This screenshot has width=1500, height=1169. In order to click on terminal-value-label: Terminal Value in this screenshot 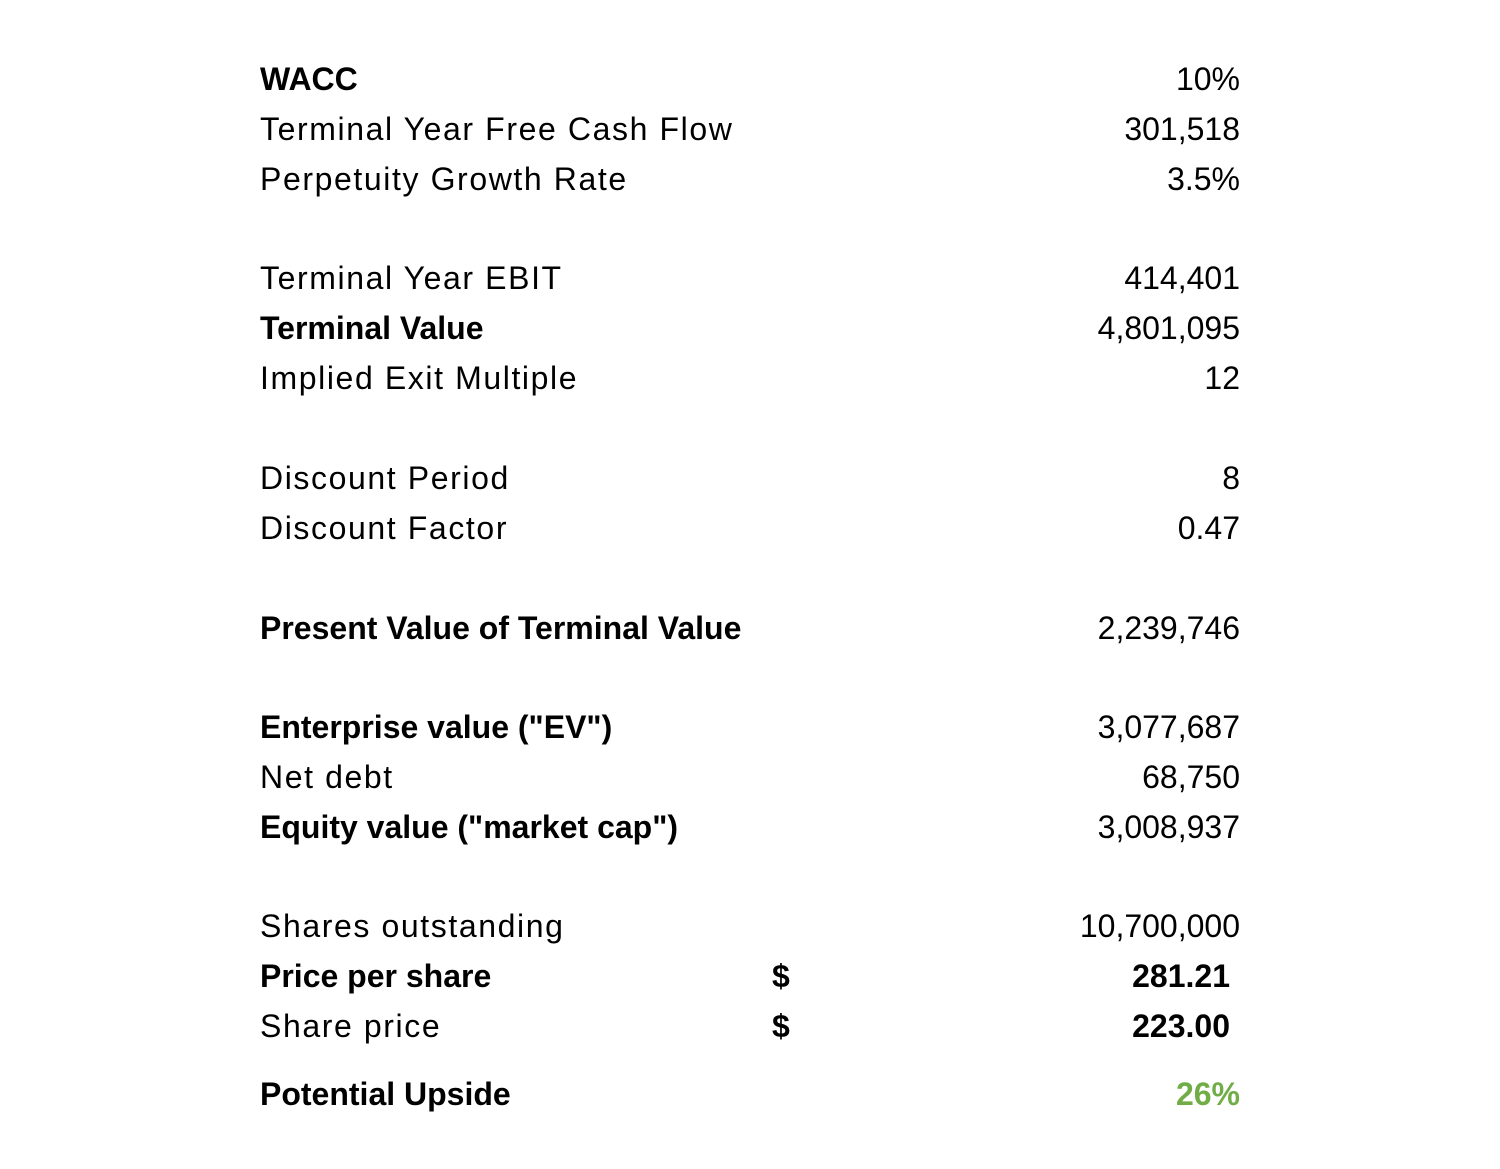, I will do `click(372, 328)`.